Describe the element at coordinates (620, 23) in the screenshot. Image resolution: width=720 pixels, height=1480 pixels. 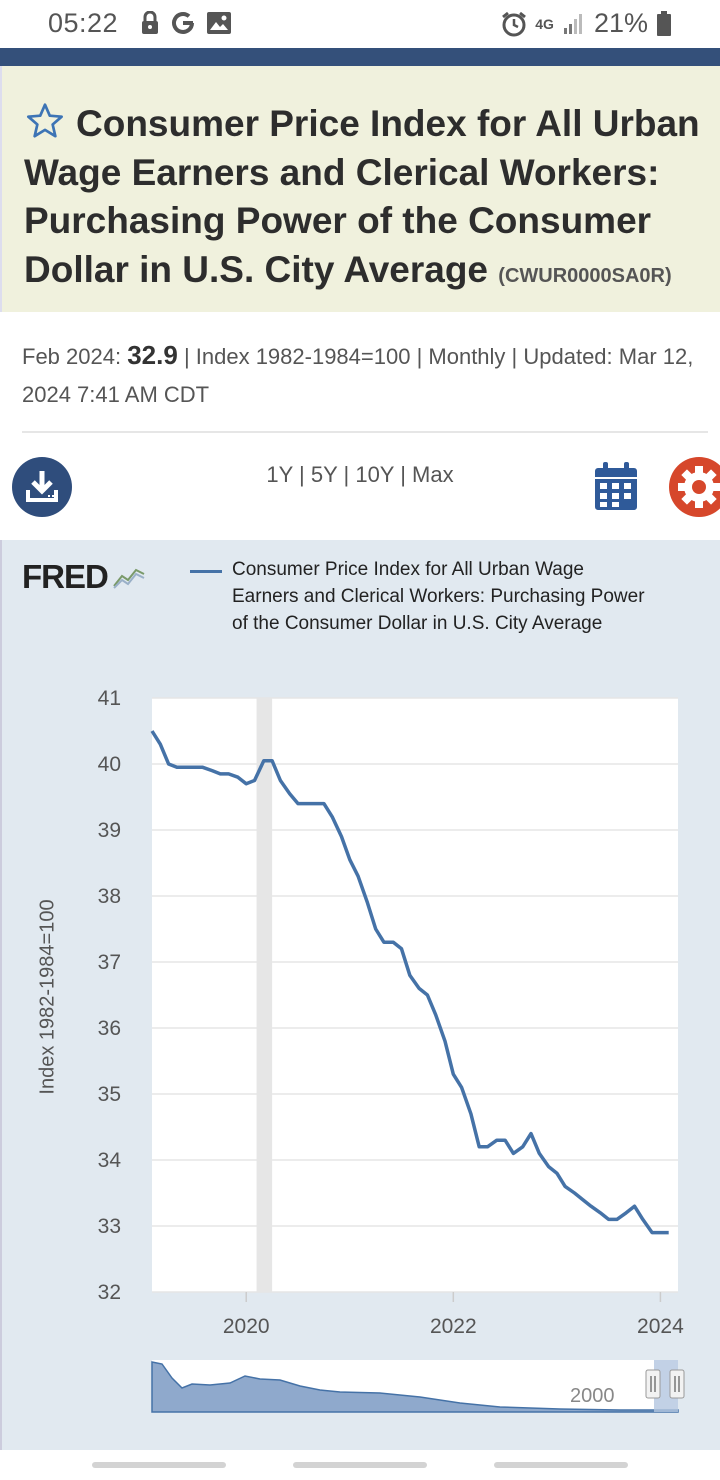
I see `battery-percent: 21%` at that location.